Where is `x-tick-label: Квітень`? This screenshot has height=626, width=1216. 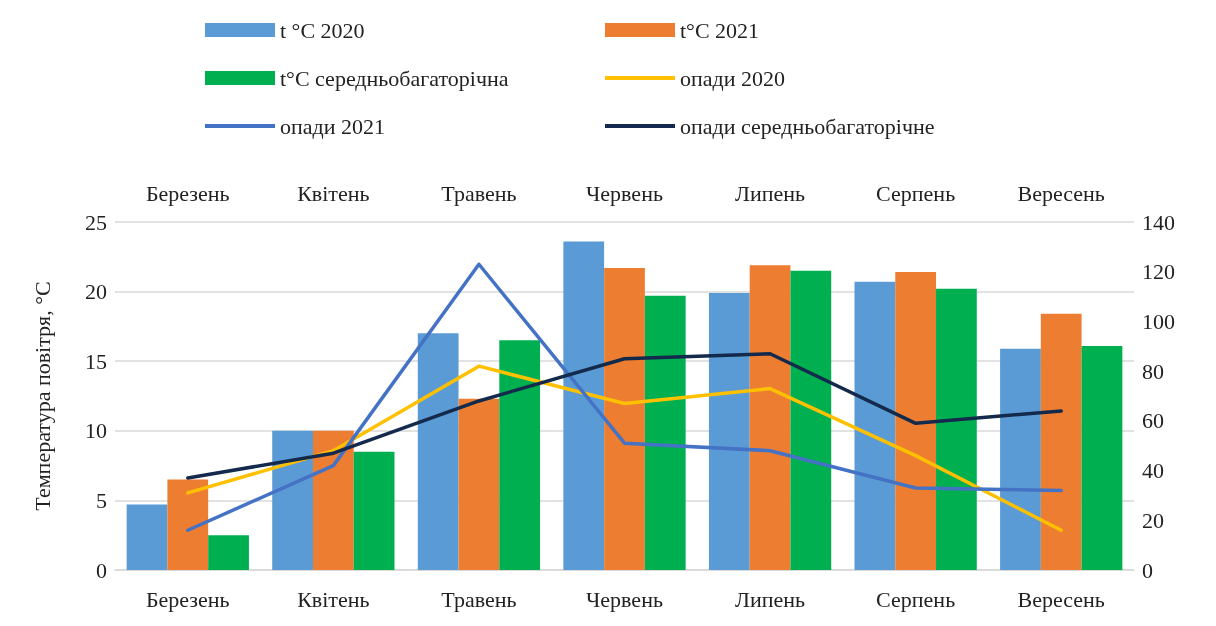 x-tick-label: Квітень is located at coordinates (333, 599).